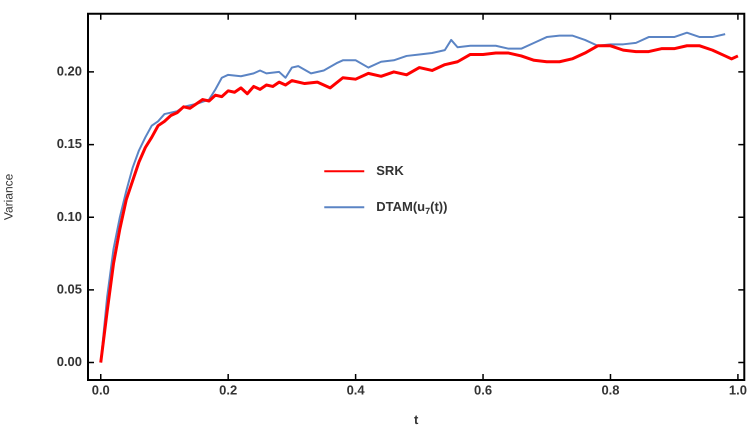 Image resolution: width=750 pixels, height=428 pixels. What do you see at coordinates (416, 419) in the screenshot?
I see `x-axis-title: t` at bounding box center [416, 419].